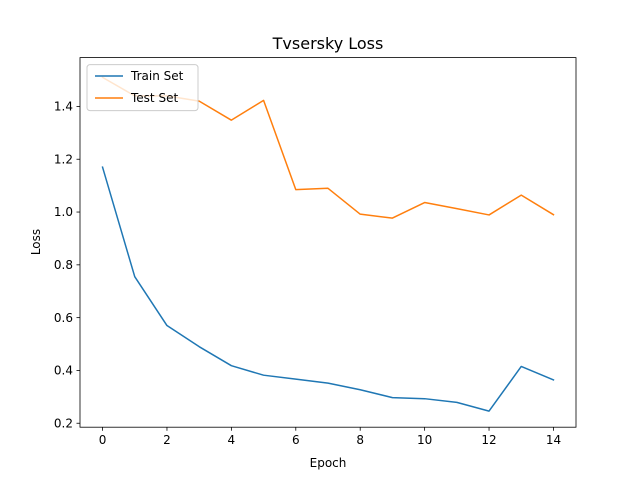 This screenshot has height=480, width=640. Describe the element at coordinates (36, 242) in the screenshot. I see `y-axis-label: Loss` at that location.